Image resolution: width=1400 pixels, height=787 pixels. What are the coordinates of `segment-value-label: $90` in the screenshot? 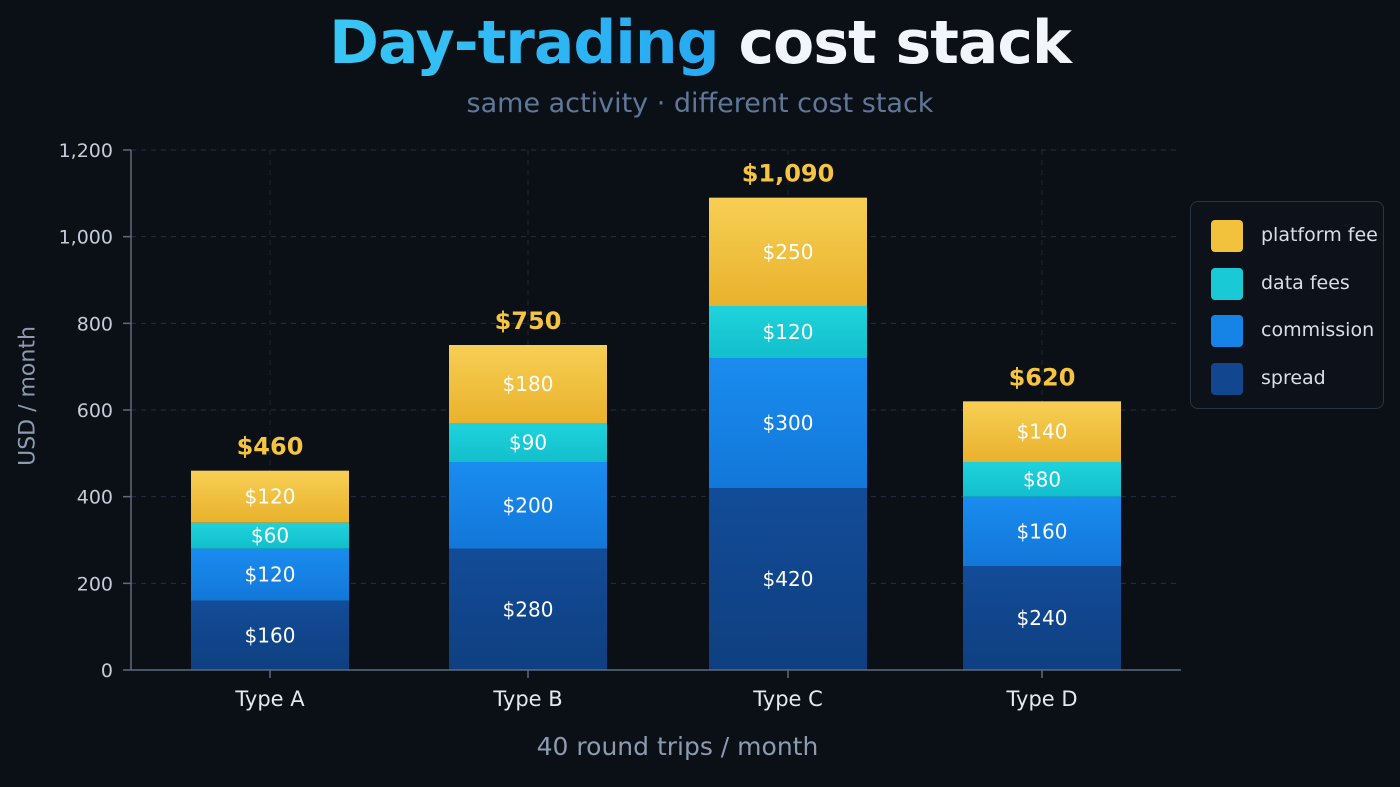 It's located at (528, 443).